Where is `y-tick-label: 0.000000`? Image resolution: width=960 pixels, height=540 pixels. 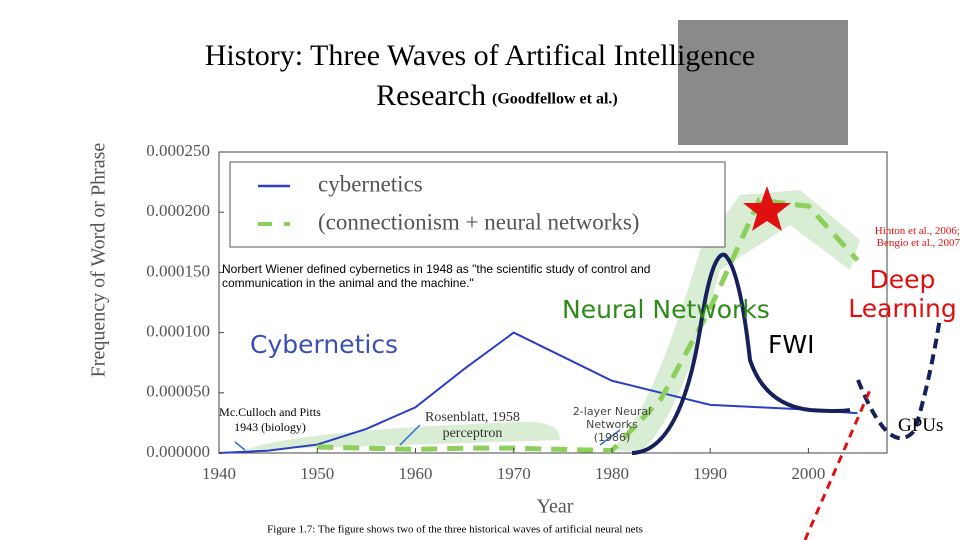
y-tick-label: 0.000000 is located at coordinates (178, 451).